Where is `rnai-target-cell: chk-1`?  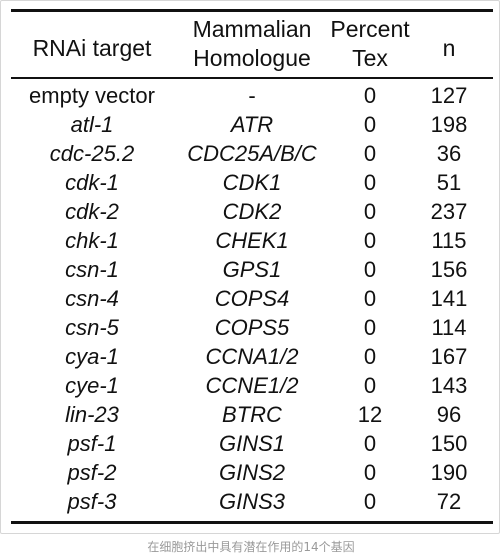
rnai-target-cell: chk-1 is located at coordinates (92, 240).